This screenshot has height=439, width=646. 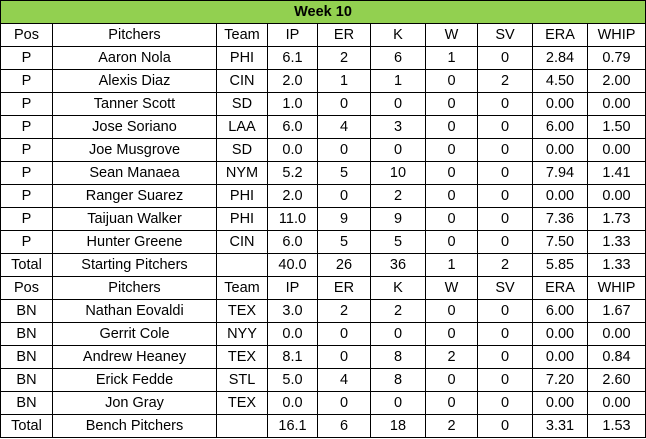 I want to click on bench-table-row-pitcher-cell: Gerrit Cole, so click(x=134, y=334).